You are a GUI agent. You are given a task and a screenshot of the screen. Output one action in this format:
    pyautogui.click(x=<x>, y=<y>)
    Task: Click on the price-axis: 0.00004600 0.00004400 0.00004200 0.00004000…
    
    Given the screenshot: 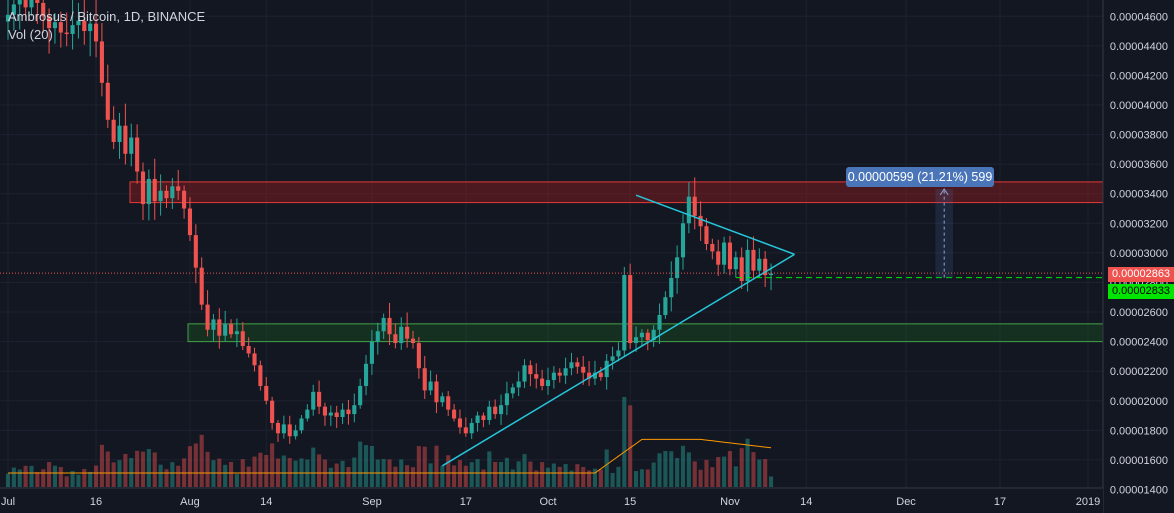 What is the action you would take?
    pyautogui.click(x=1138, y=256)
    